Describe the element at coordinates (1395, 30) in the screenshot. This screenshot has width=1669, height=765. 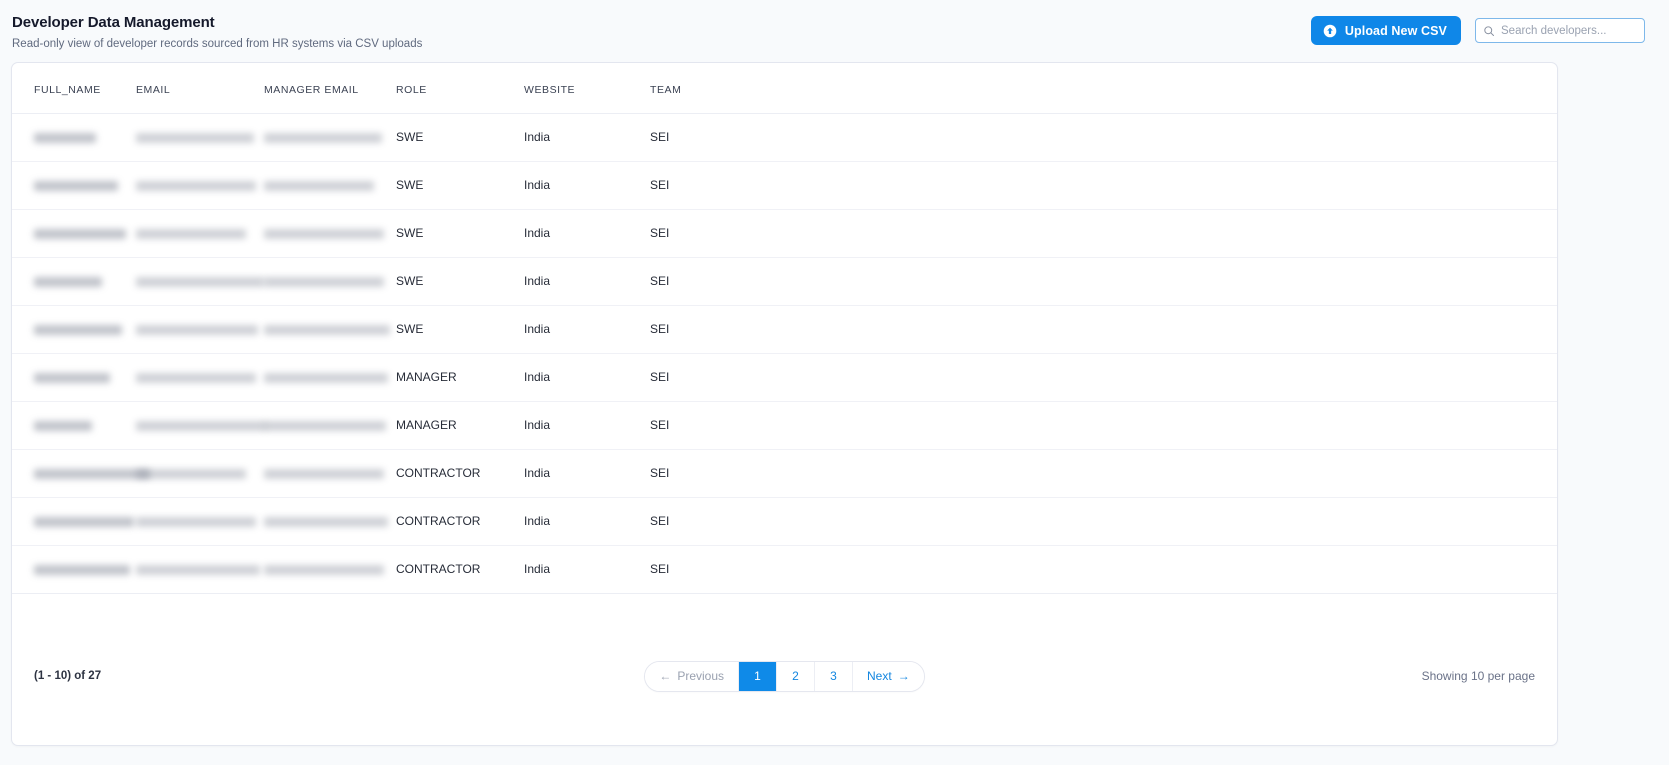
I see `upload-new-csv-label: Upload New CSV` at that location.